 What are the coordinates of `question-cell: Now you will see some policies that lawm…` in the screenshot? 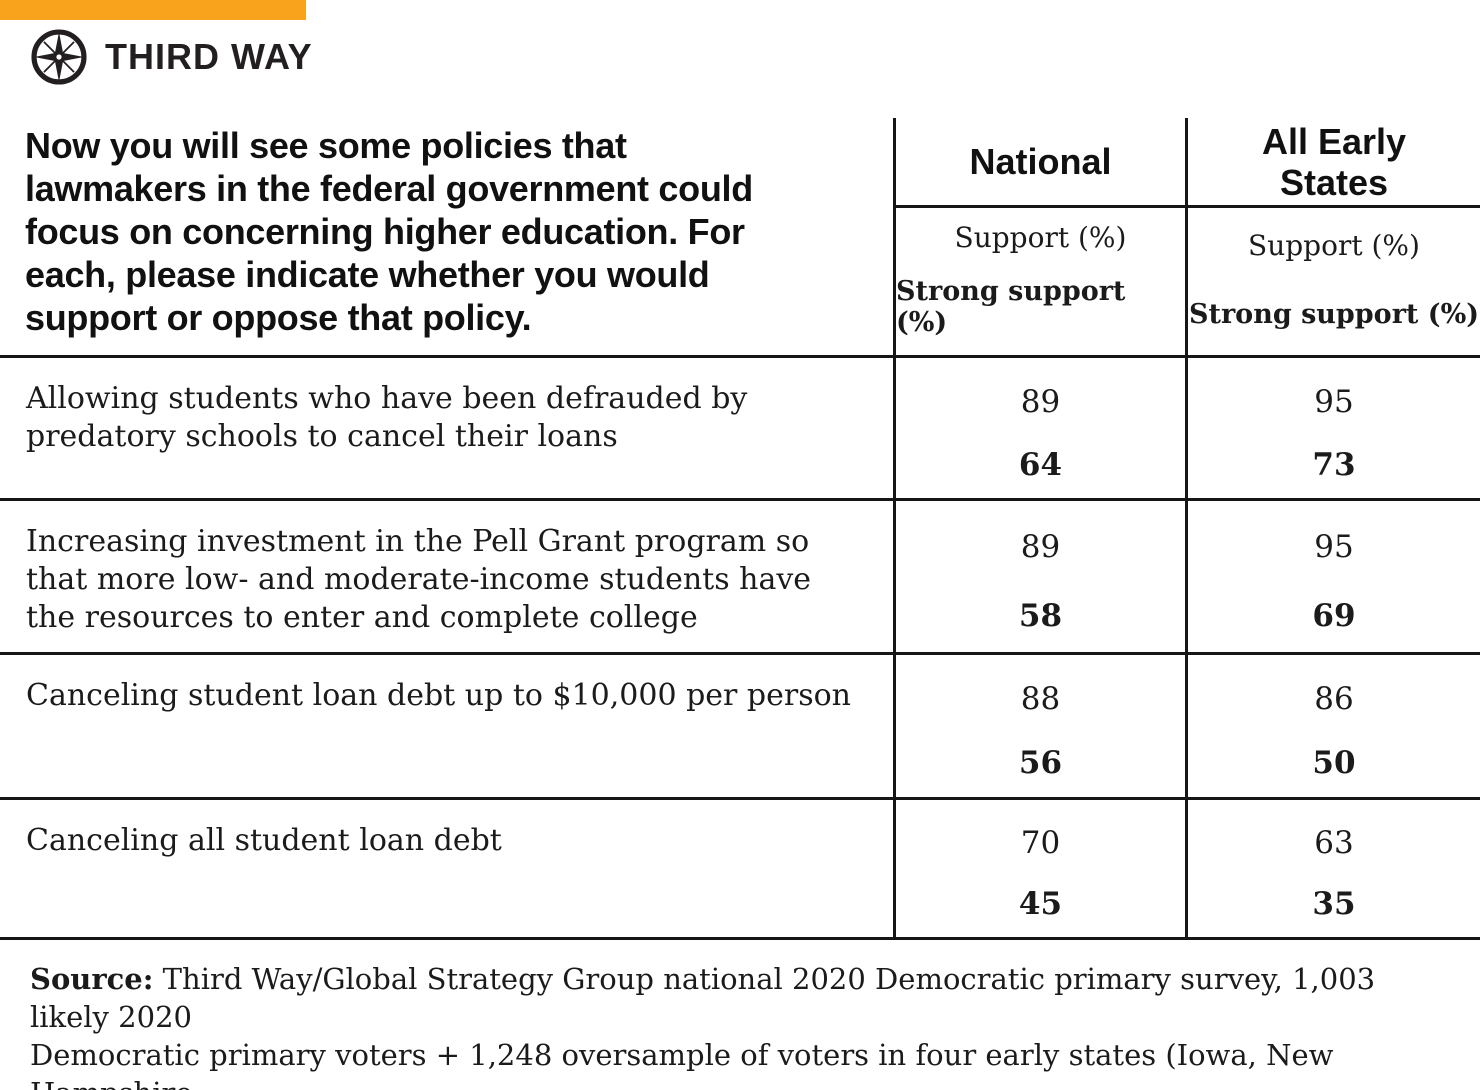 It's located at (446, 236).